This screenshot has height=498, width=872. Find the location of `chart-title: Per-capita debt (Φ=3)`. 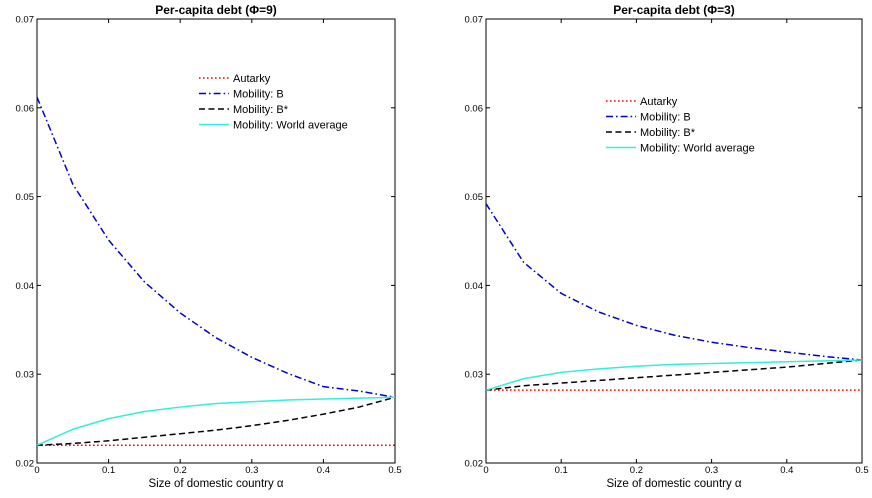

chart-title: Per-capita debt (Φ=3) is located at coordinates (674, 10).